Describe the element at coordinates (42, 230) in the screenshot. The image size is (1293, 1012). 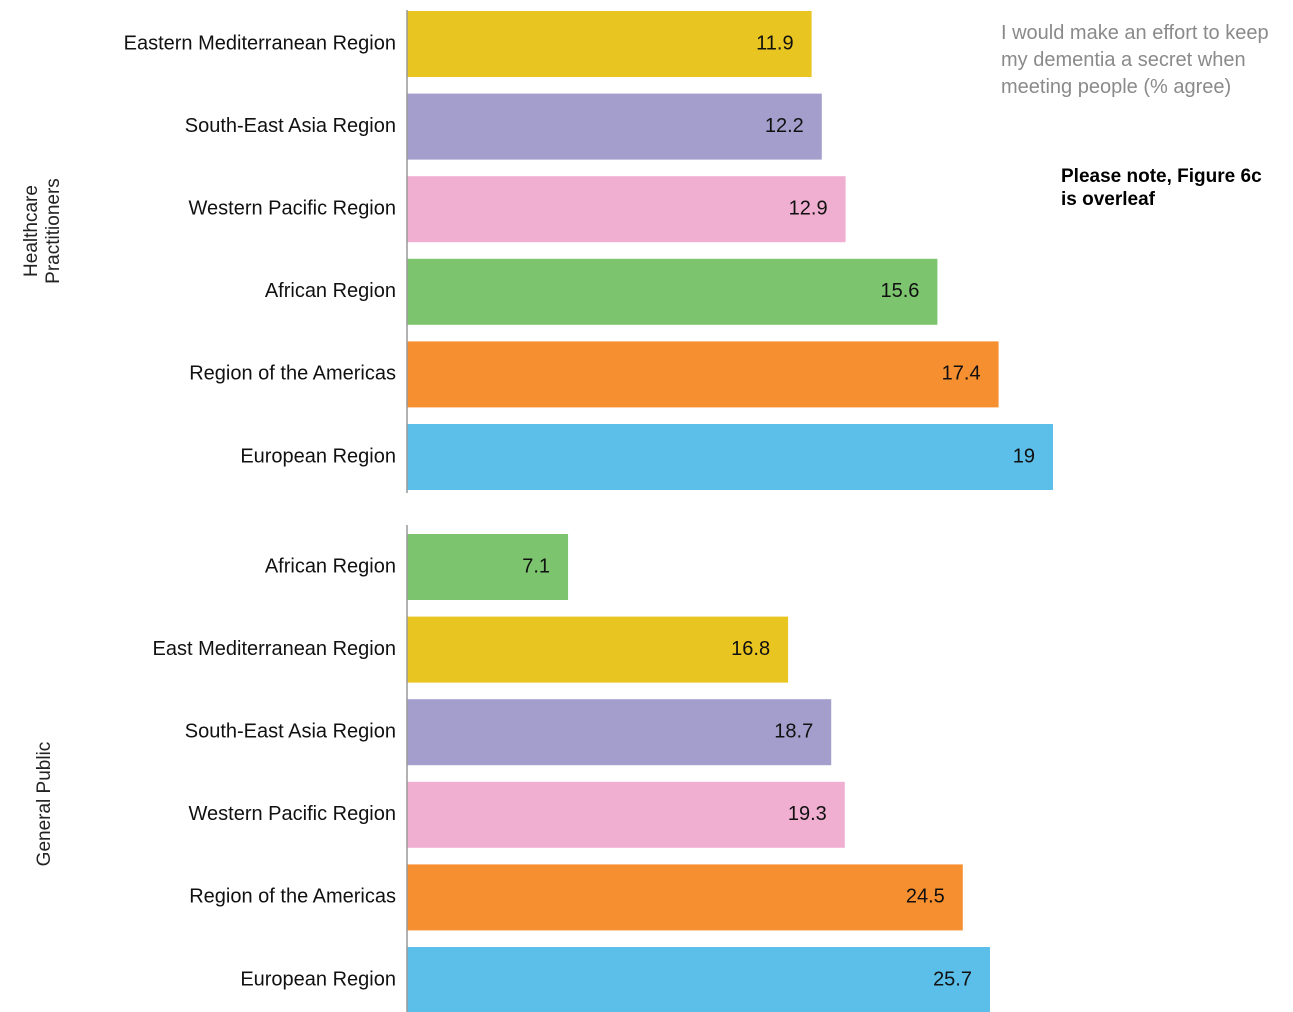
I see `group-label: Healthcare Practitioners` at that location.